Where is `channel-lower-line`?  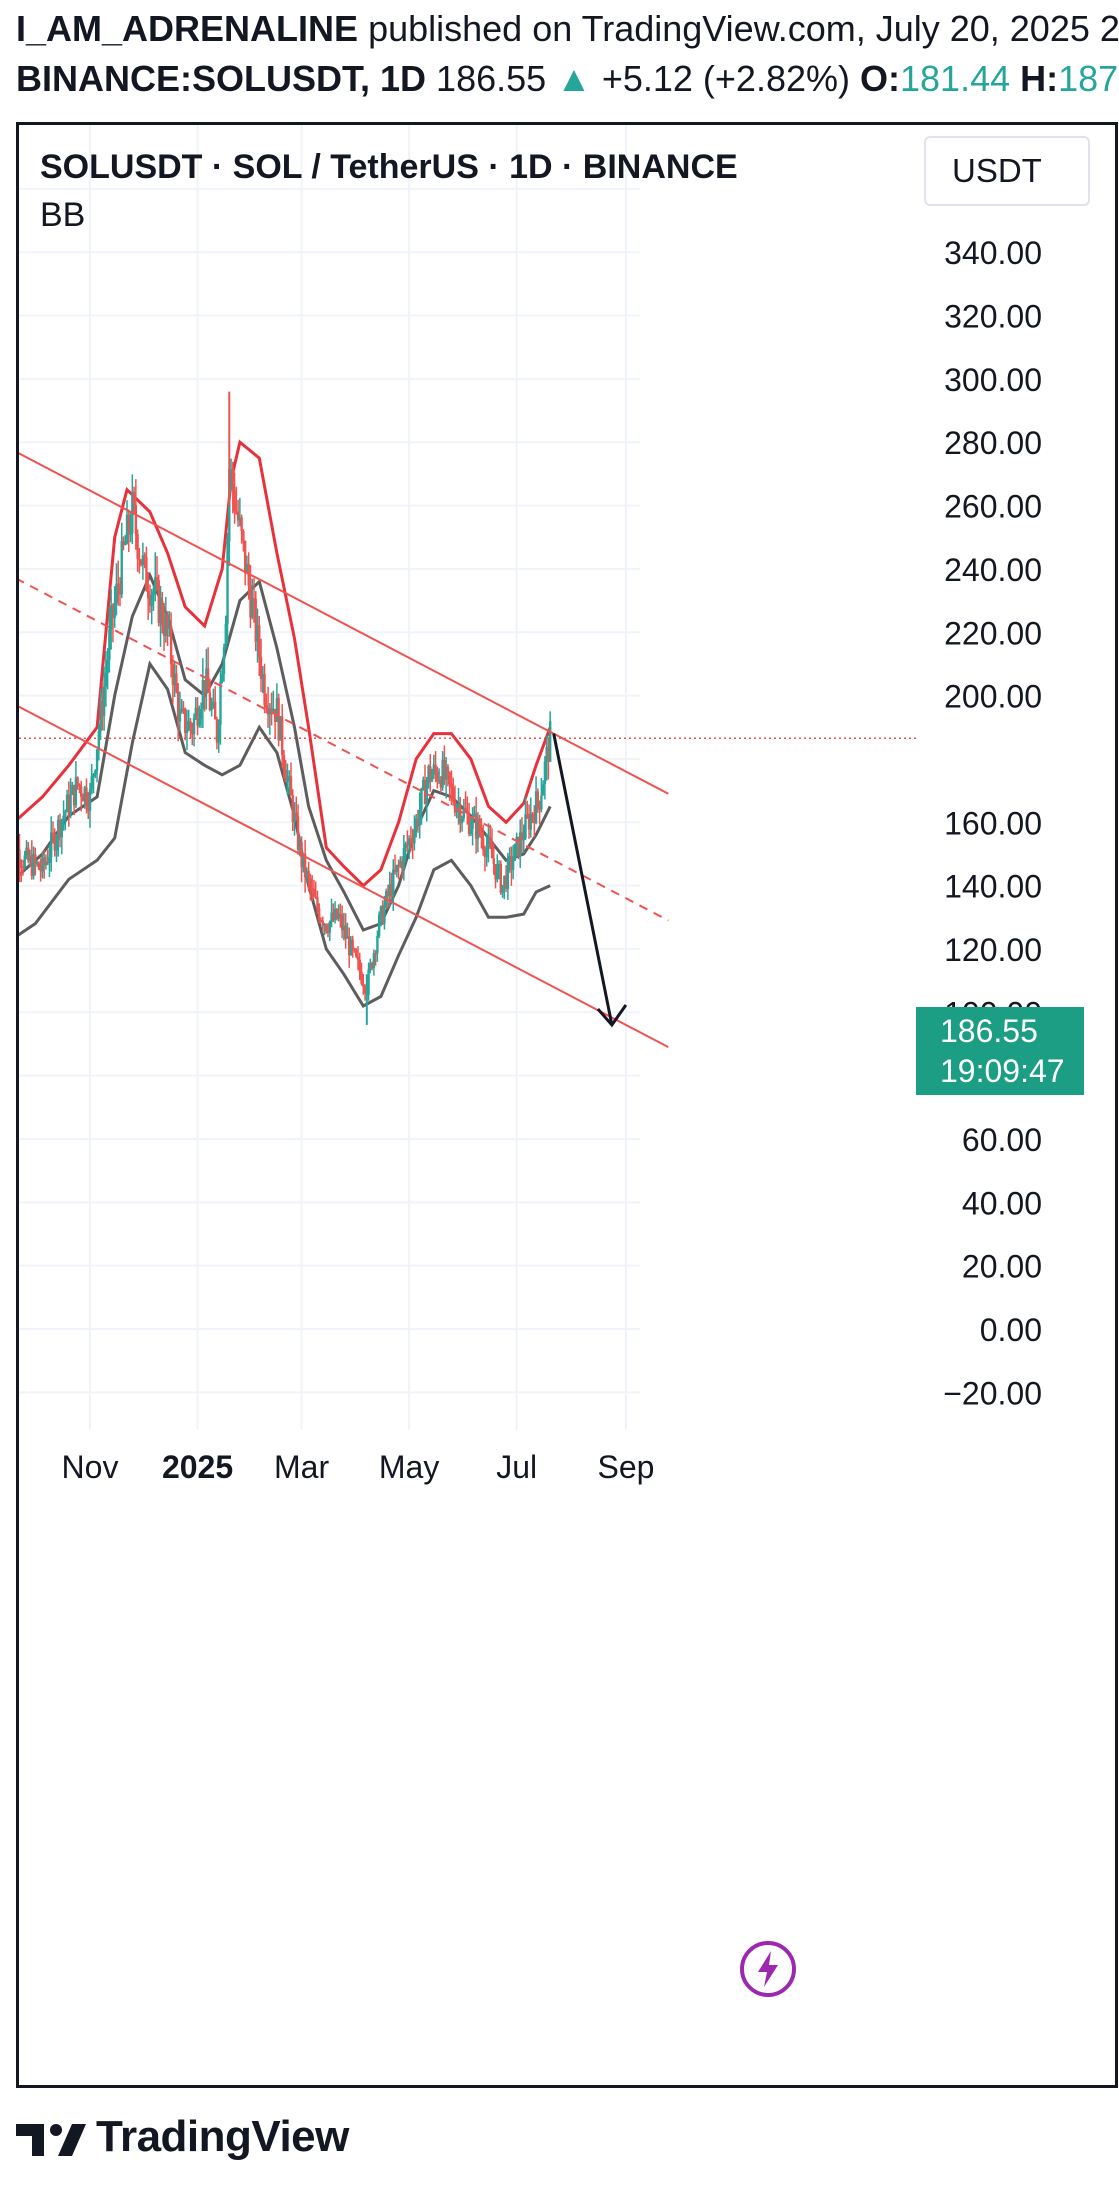 channel-lower-line is located at coordinates (344, 877).